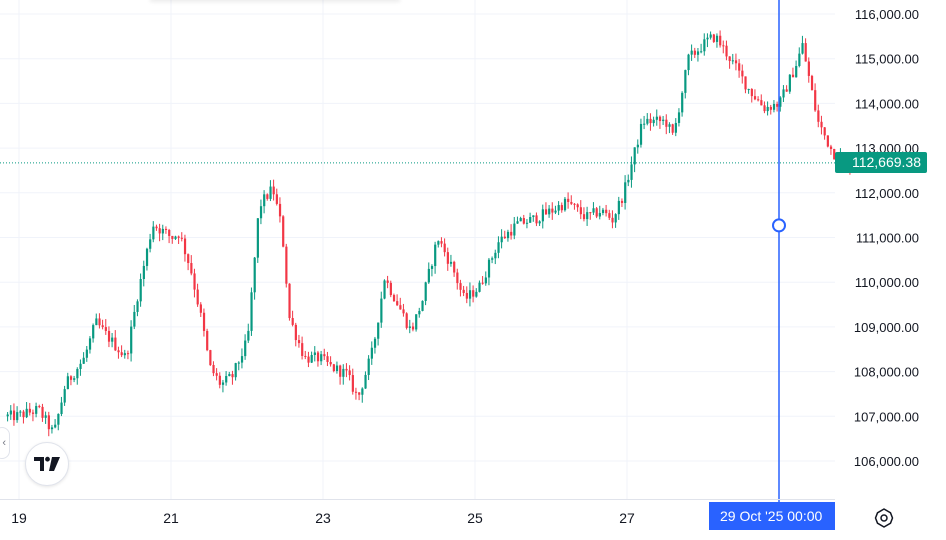 This screenshot has width=946, height=540. I want to click on chevron-left-icon: ‹, so click(4, 443).